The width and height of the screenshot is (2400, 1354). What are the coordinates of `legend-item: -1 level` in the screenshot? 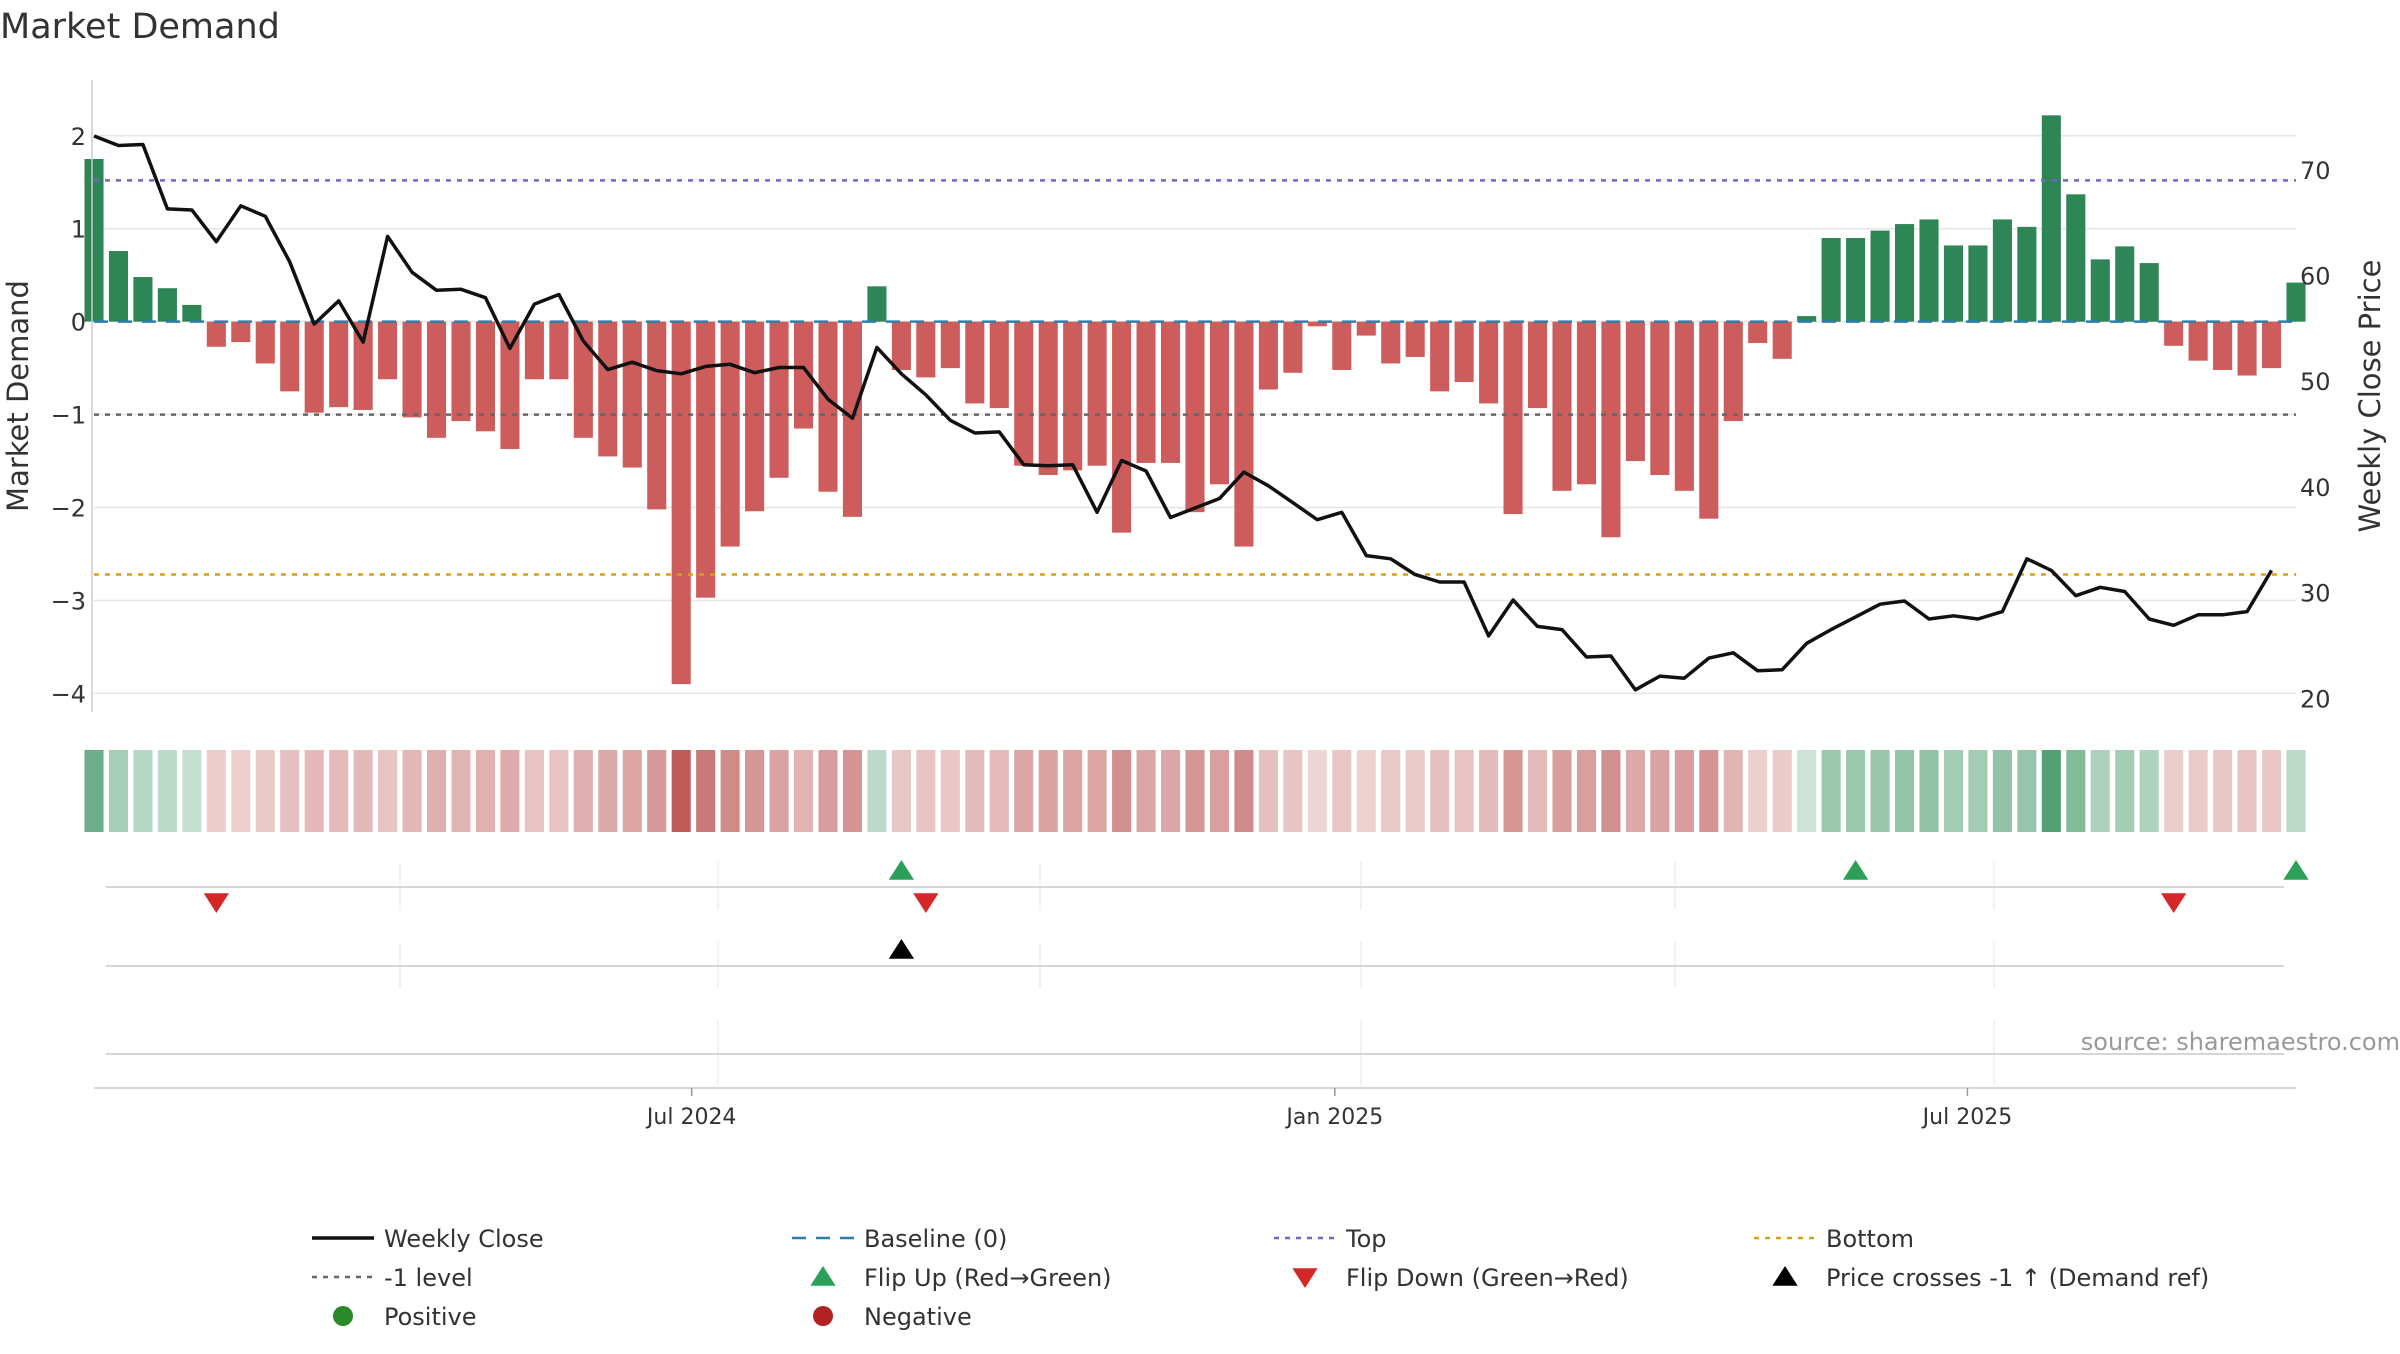 It's located at (392, 1278).